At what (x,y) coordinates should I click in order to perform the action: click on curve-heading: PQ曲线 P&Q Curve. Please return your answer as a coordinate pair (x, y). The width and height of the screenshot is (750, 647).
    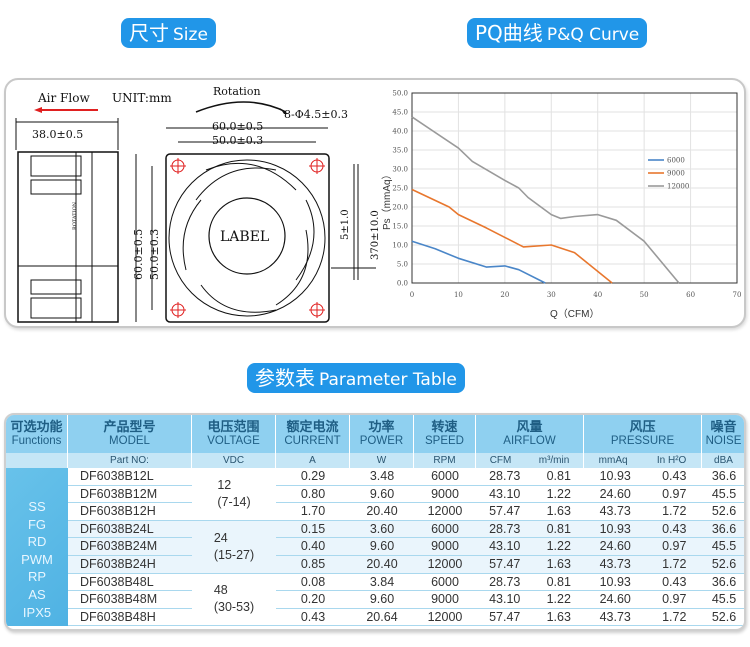
    Looking at the image, I should click on (557, 33).